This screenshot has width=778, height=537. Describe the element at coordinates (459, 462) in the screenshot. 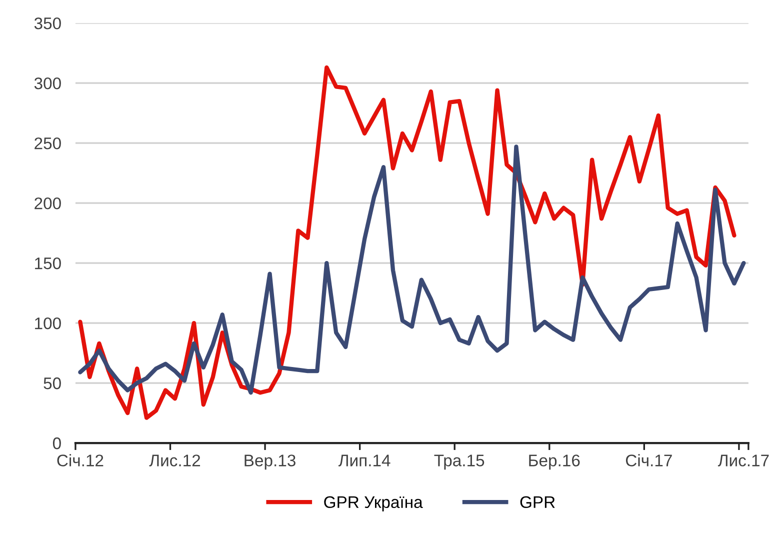

I see `x-tick-label: Тра.15` at that location.